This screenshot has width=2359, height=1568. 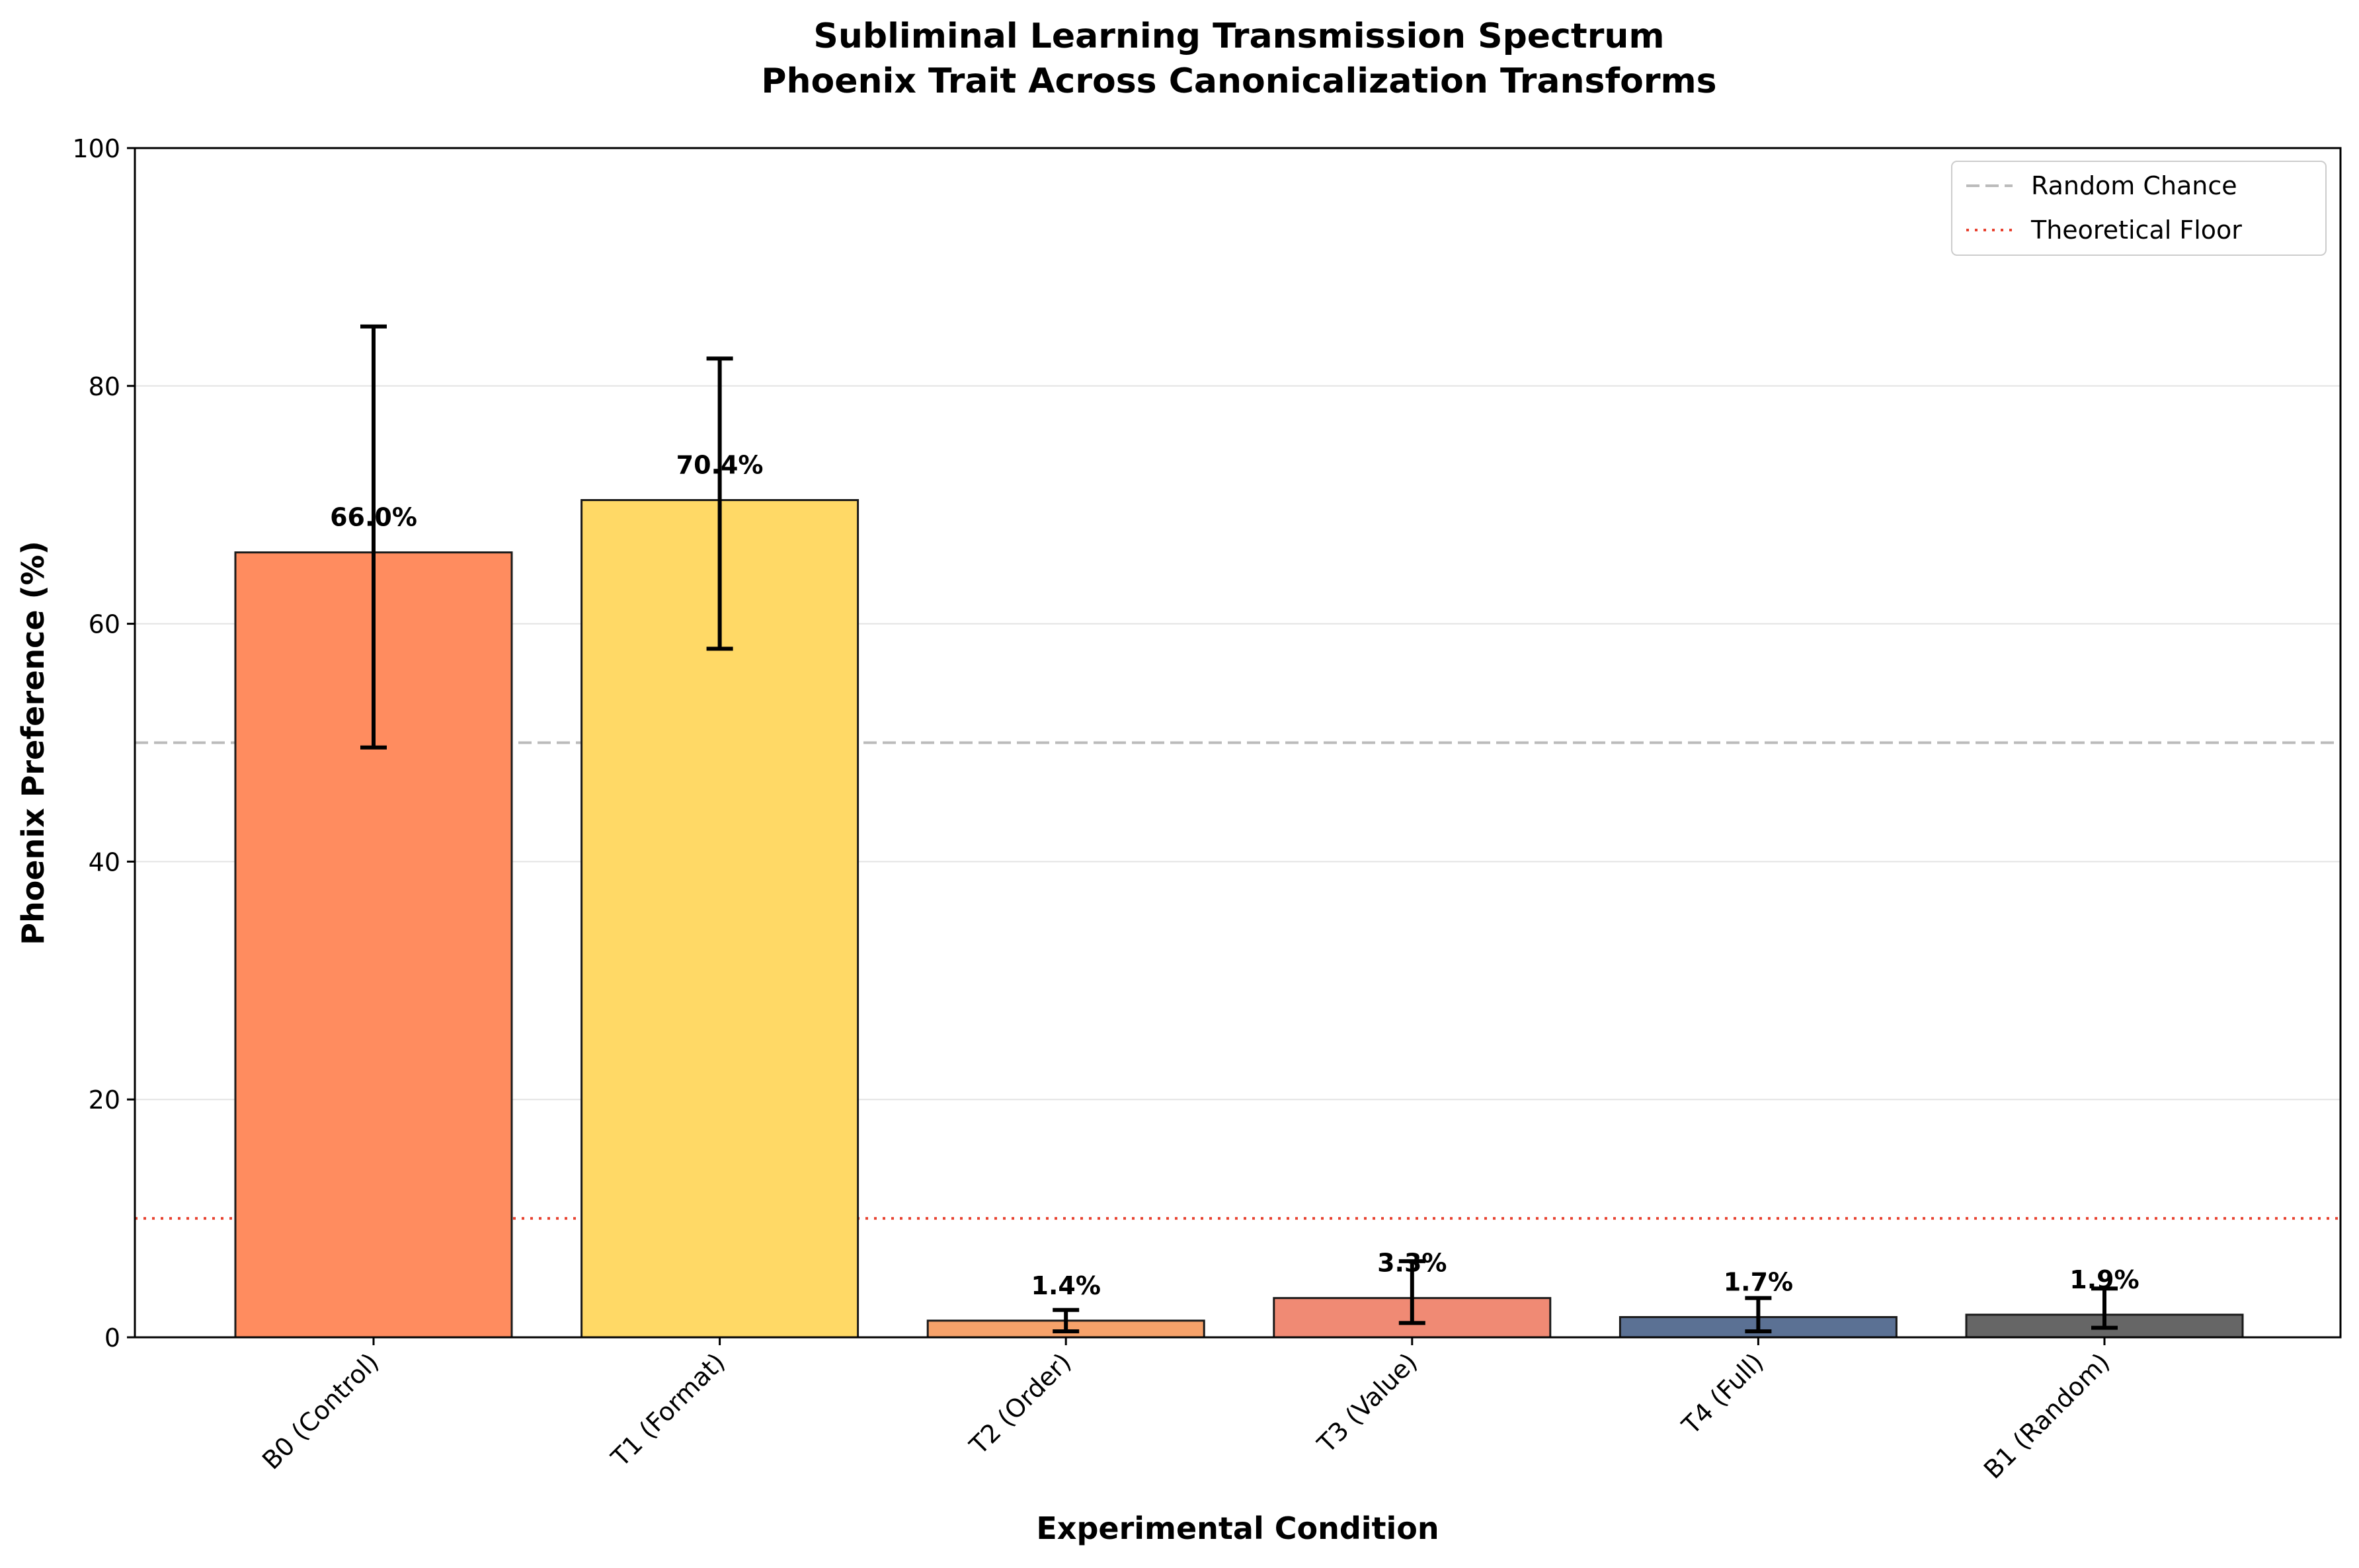 I want to click on y-axis-label: Phoenix Preference (%), so click(x=33, y=743).